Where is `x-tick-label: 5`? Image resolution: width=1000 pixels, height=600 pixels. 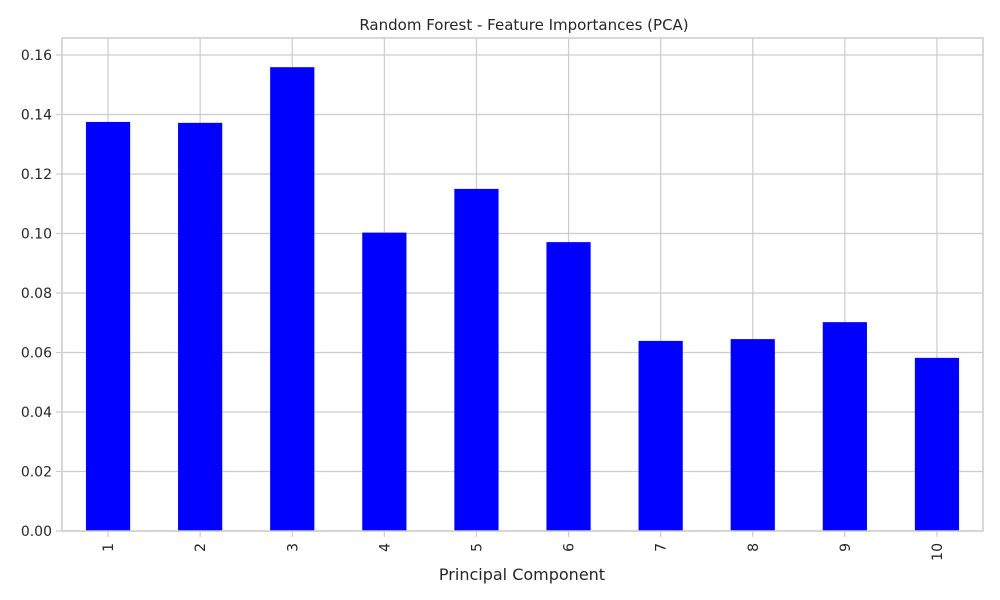 x-tick-label: 5 is located at coordinates (477, 547).